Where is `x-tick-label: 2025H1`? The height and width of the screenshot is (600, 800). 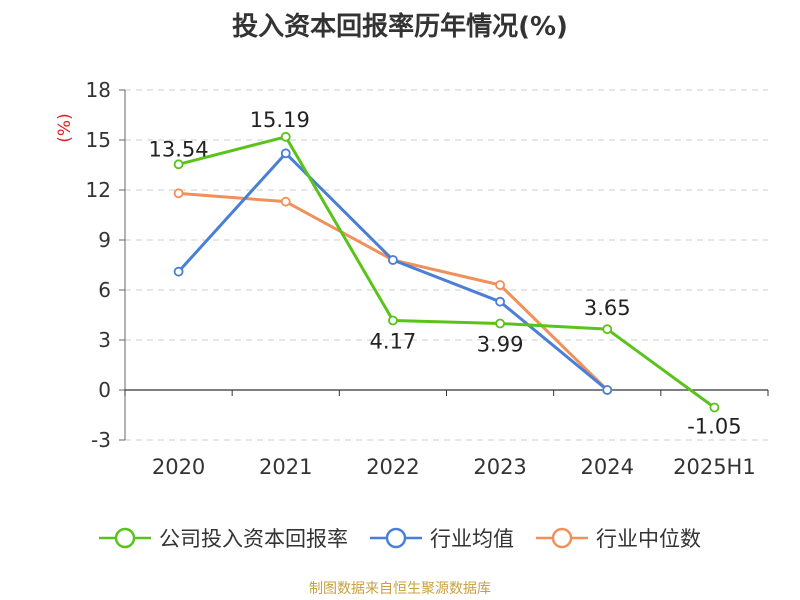
x-tick-label: 2025H1 is located at coordinates (714, 467).